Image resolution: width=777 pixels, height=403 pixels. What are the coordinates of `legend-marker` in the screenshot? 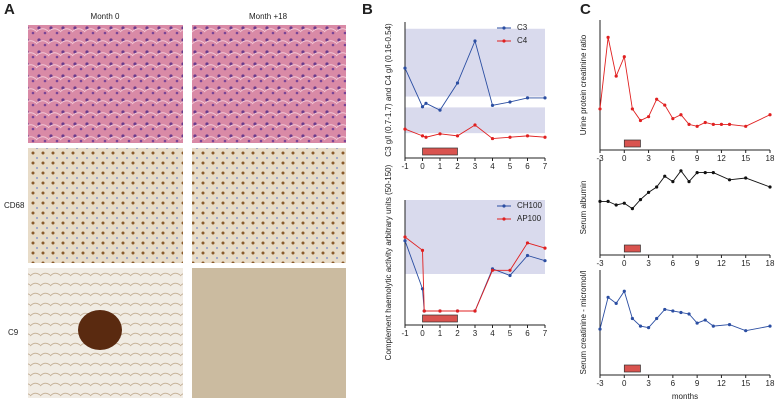 It's located at (504, 41).